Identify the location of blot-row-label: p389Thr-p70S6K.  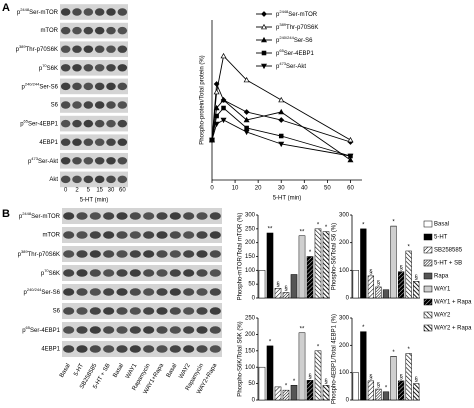
(39, 253).